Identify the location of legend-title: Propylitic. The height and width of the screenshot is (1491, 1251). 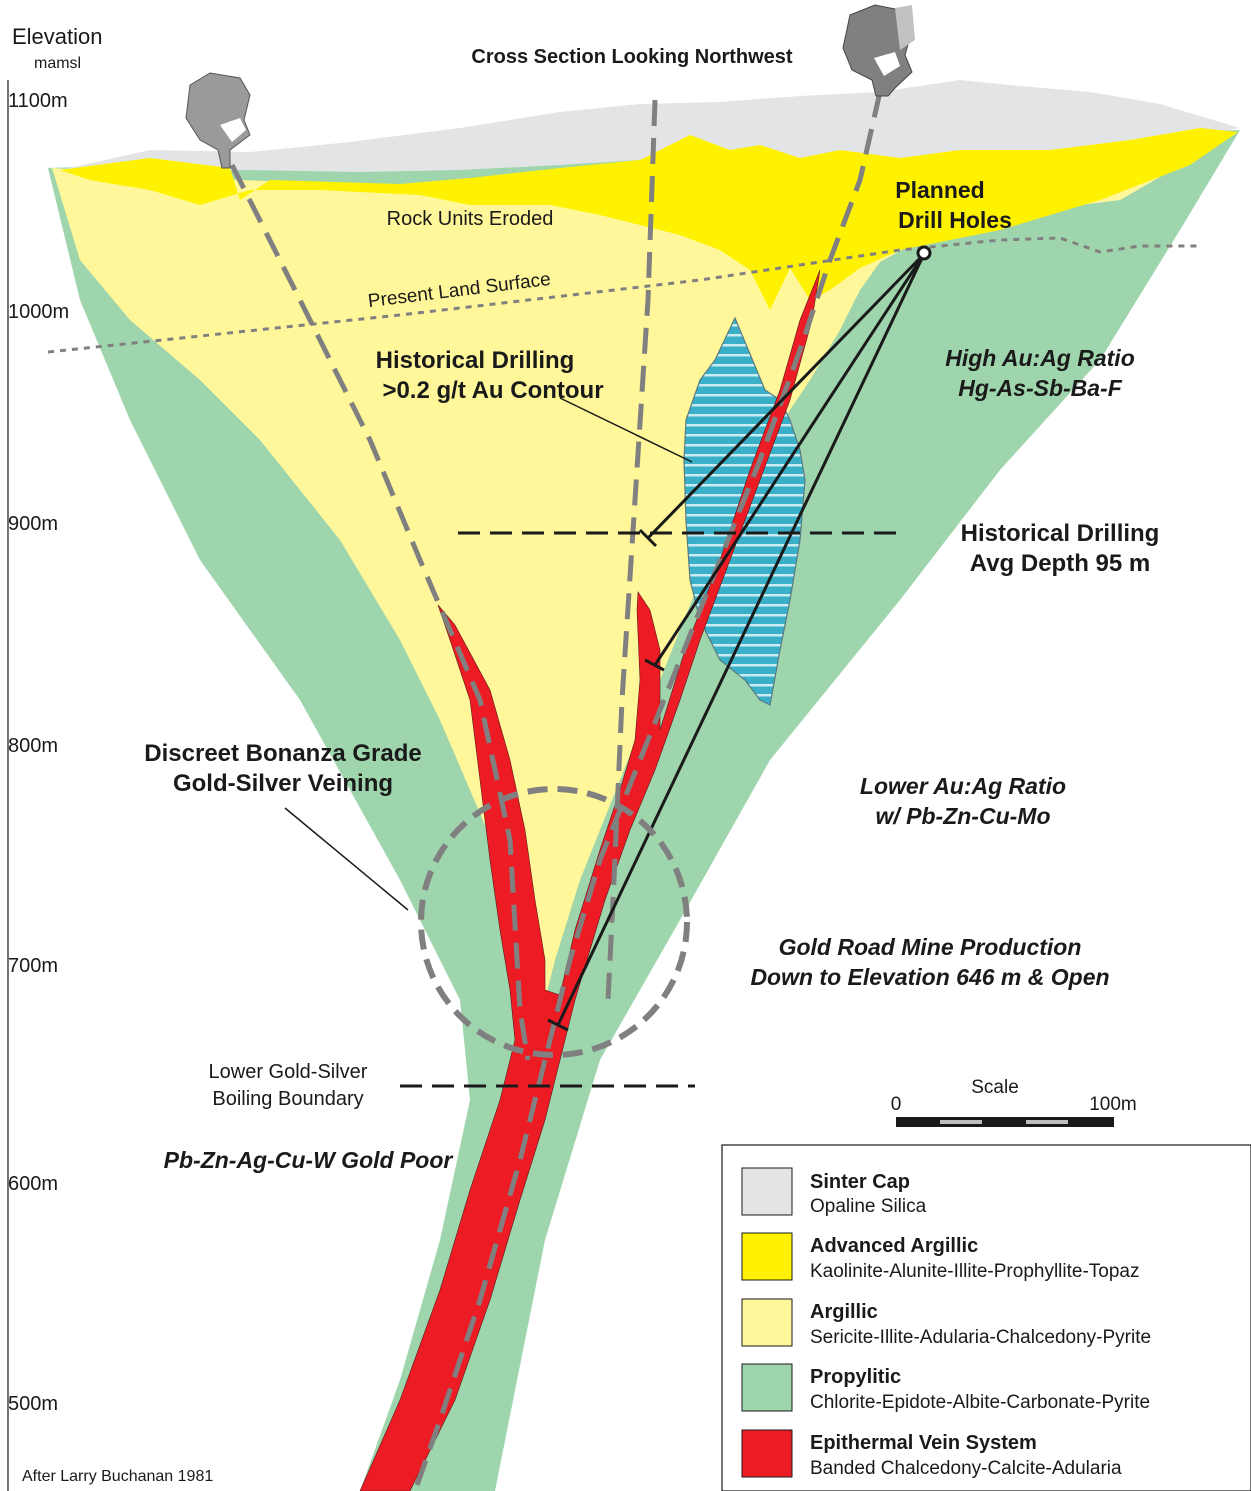
(855, 1377).